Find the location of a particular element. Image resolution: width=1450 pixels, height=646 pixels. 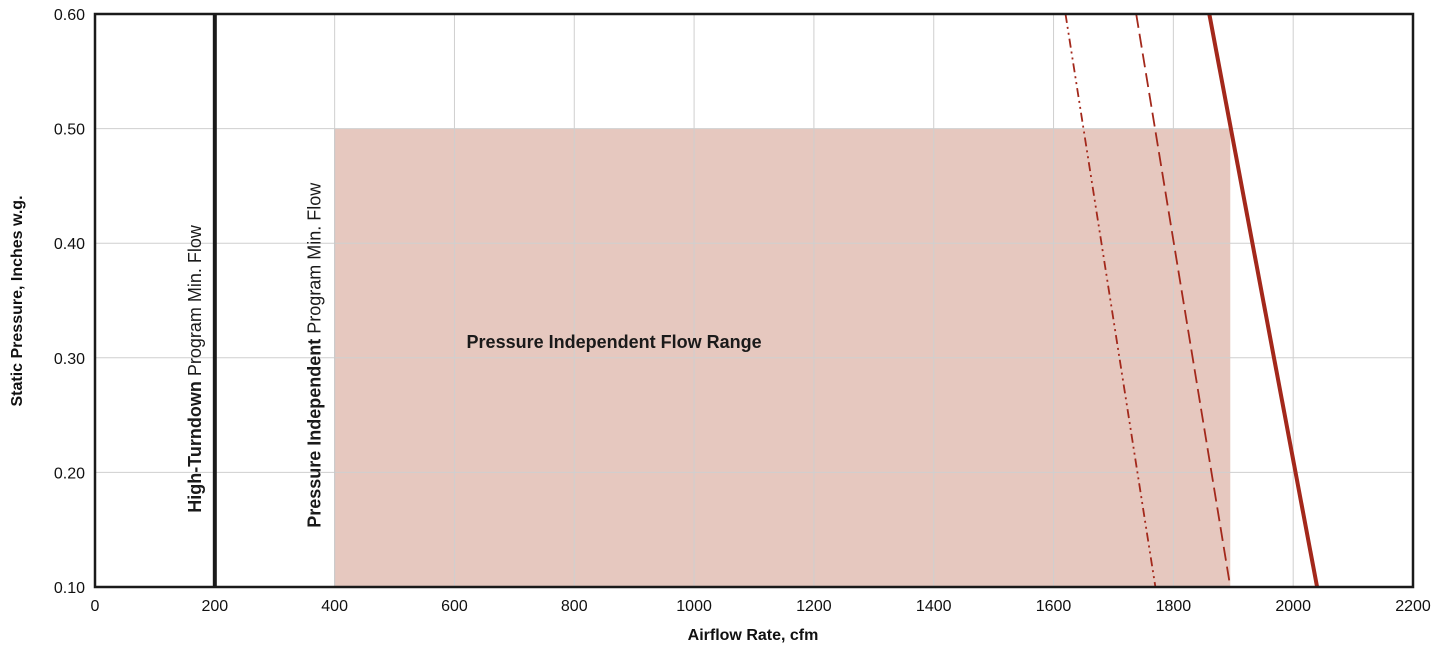

vertical-line-label-regular-1: Program Min. Flow is located at coordinates (315, 258).